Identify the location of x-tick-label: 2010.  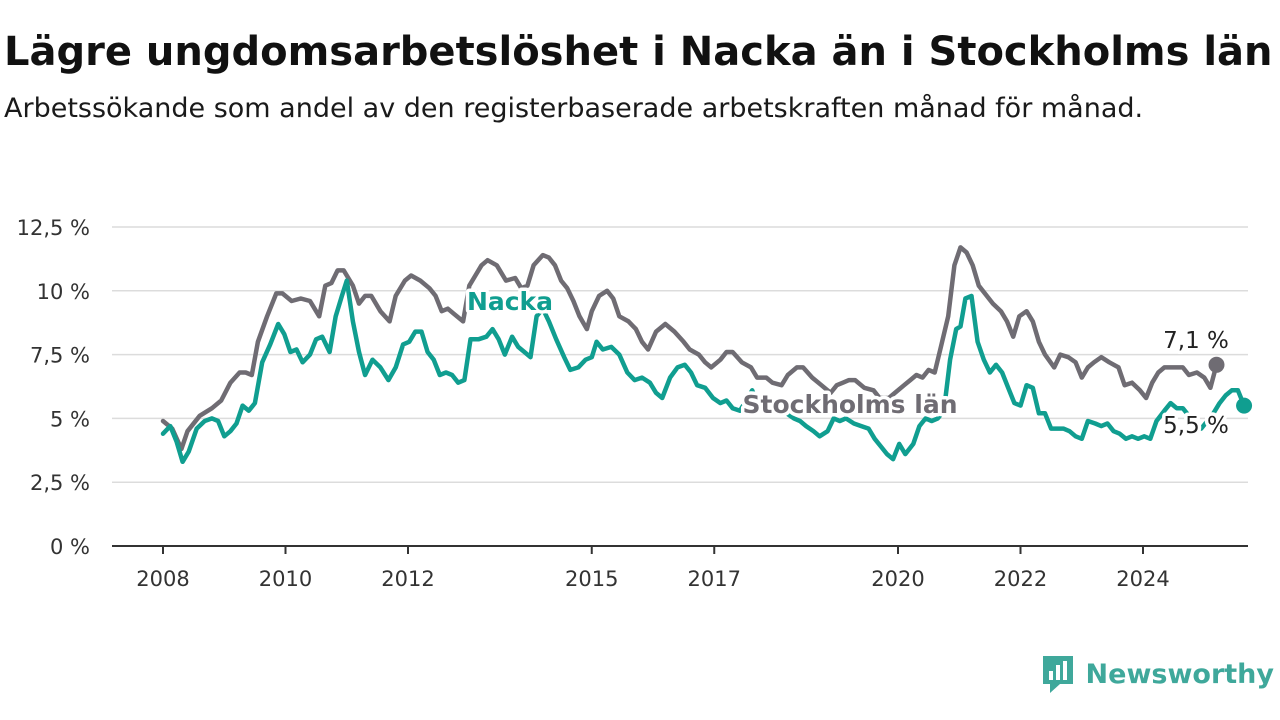
(285, 579).